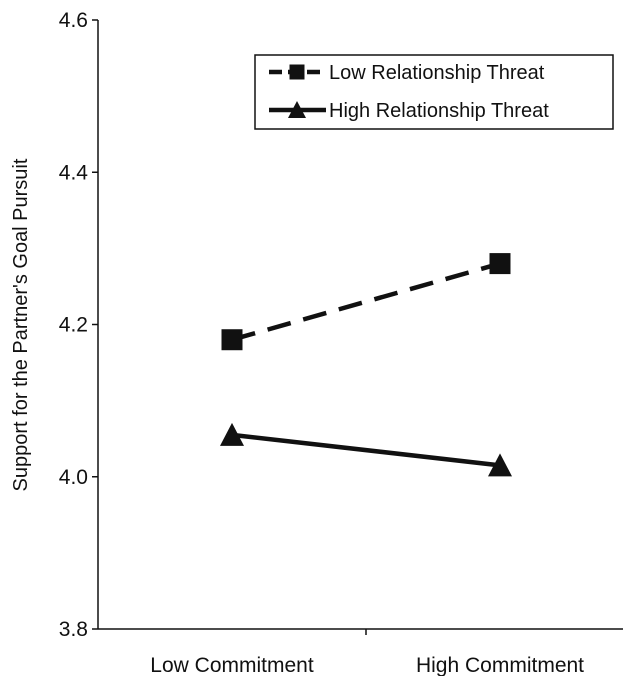 Image resolution: width=623 pixels, height=676 pixels. Describe the element at coordinates (366, 301) in the screenshot. I see `series-line-low-threat` at that location.